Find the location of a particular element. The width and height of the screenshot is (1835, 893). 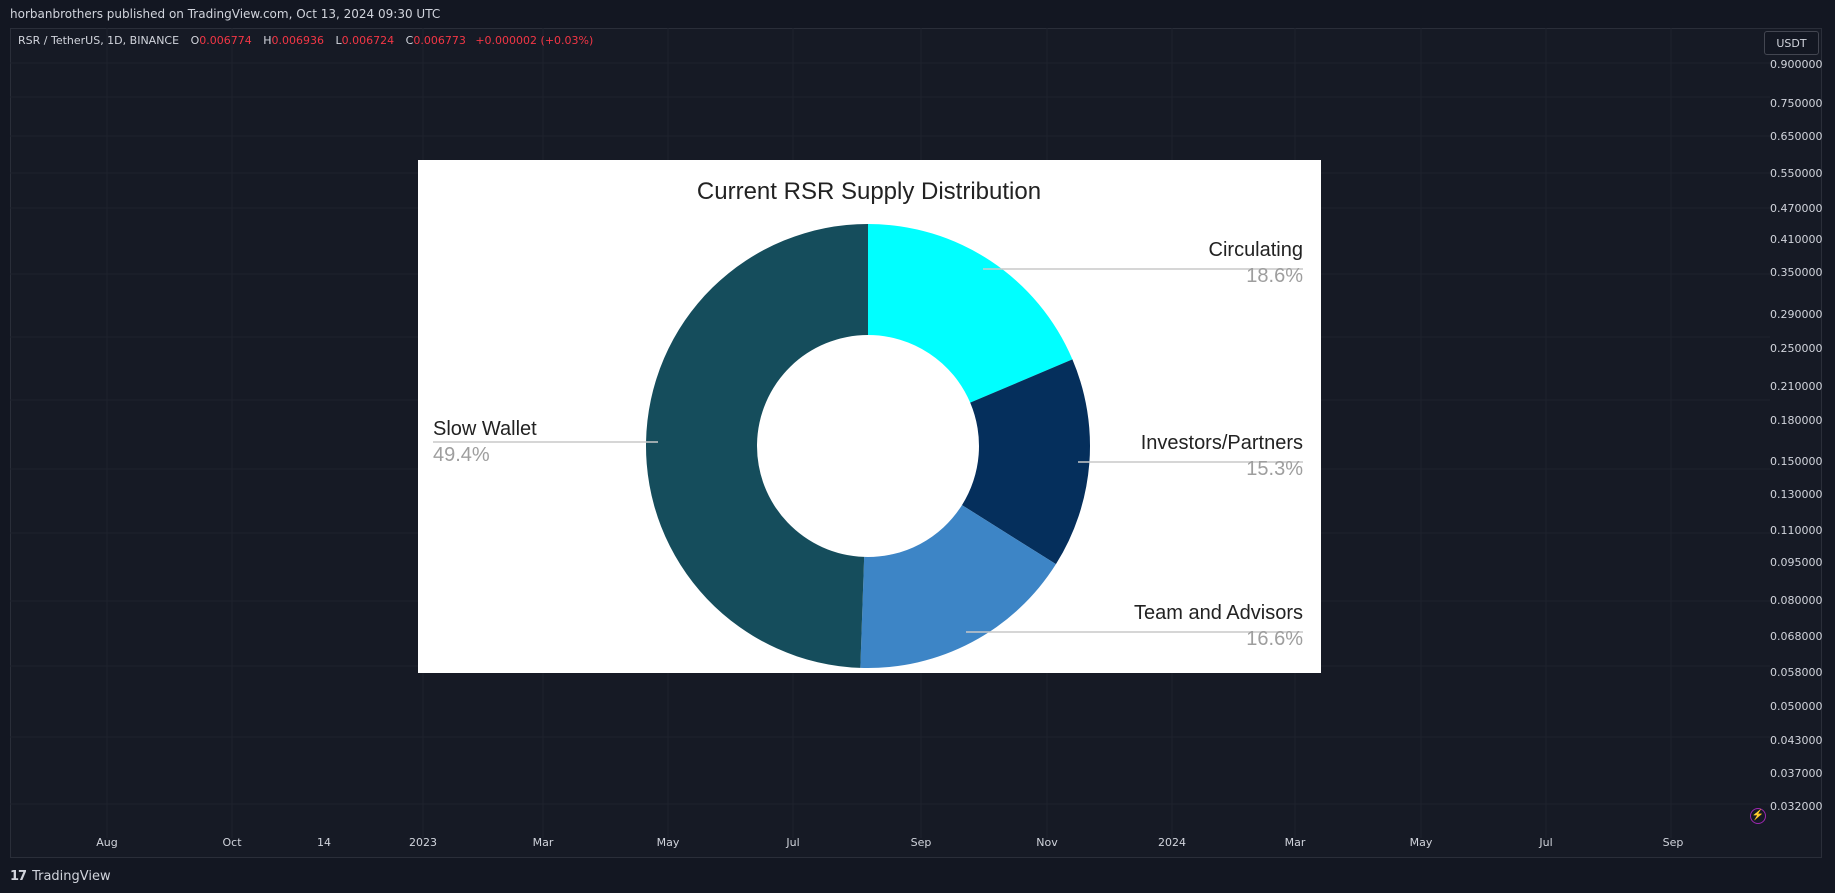

slice-value-label: 49.4% is located at coordinates (461, 455).